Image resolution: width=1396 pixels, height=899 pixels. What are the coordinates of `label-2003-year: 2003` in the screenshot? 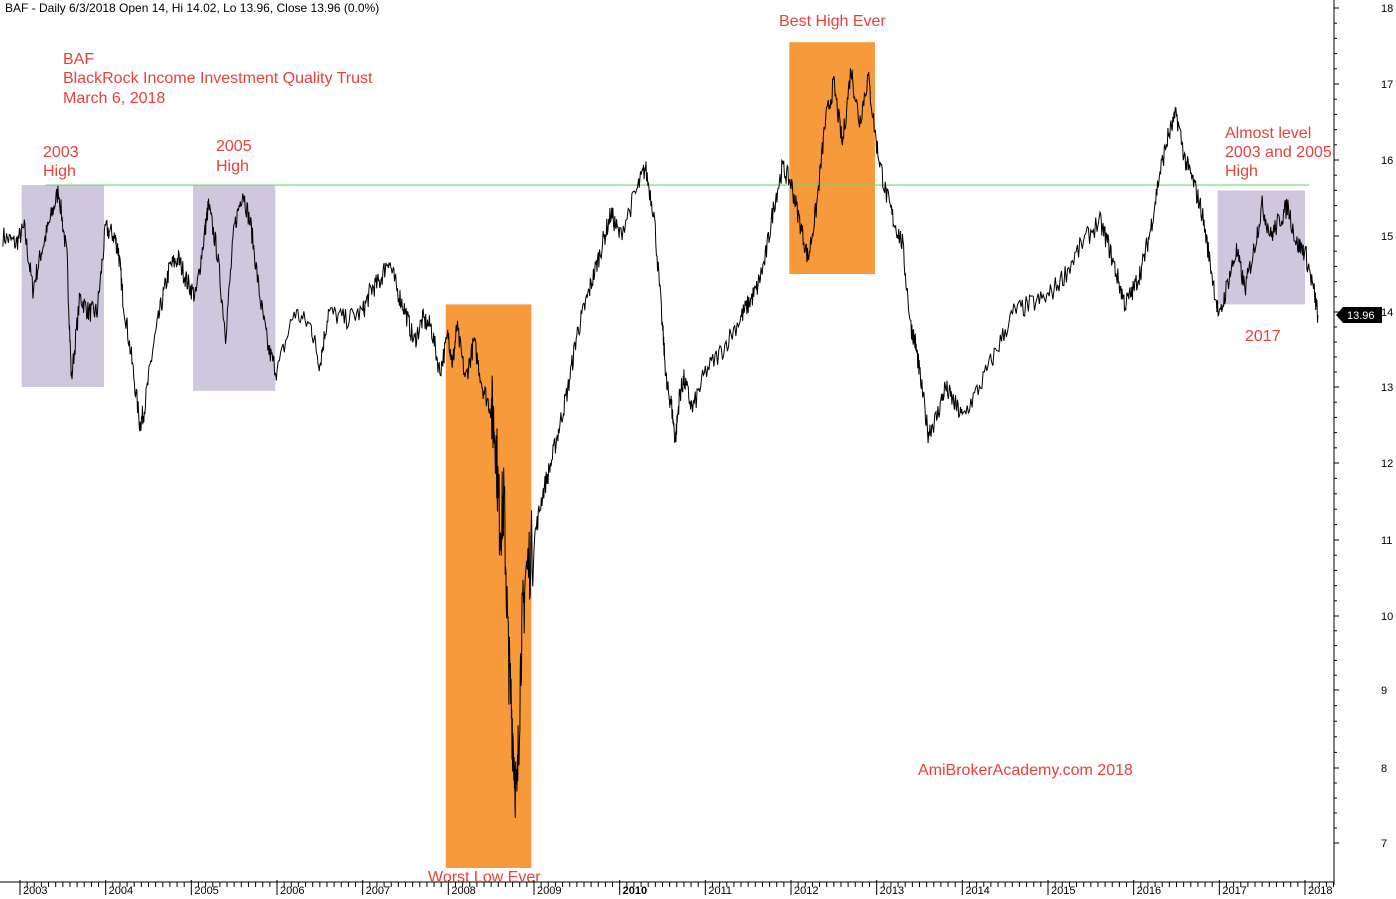 It's located at (61, 152).